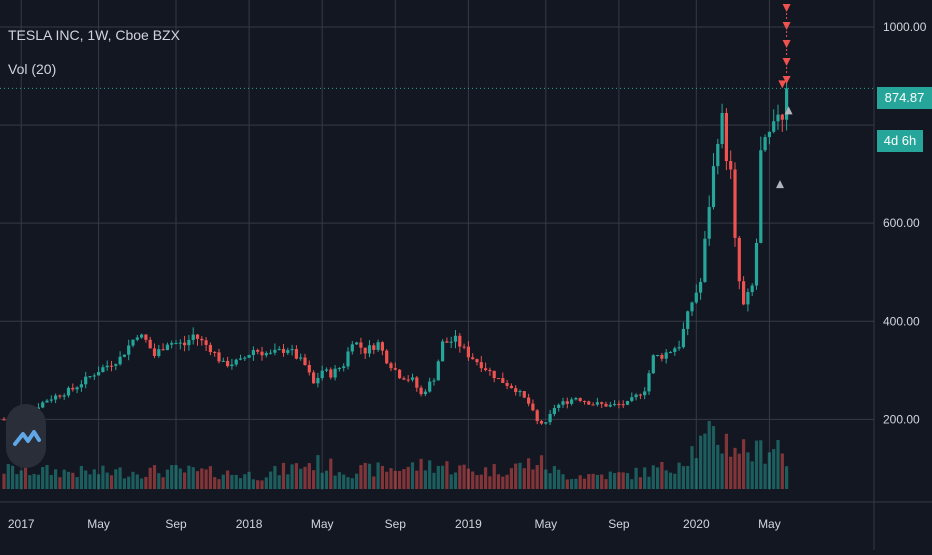 The image size is (932, 555). Describe the element at coordinates (26, 436) in the screenshot. I see `tradingview-logo` at that location.